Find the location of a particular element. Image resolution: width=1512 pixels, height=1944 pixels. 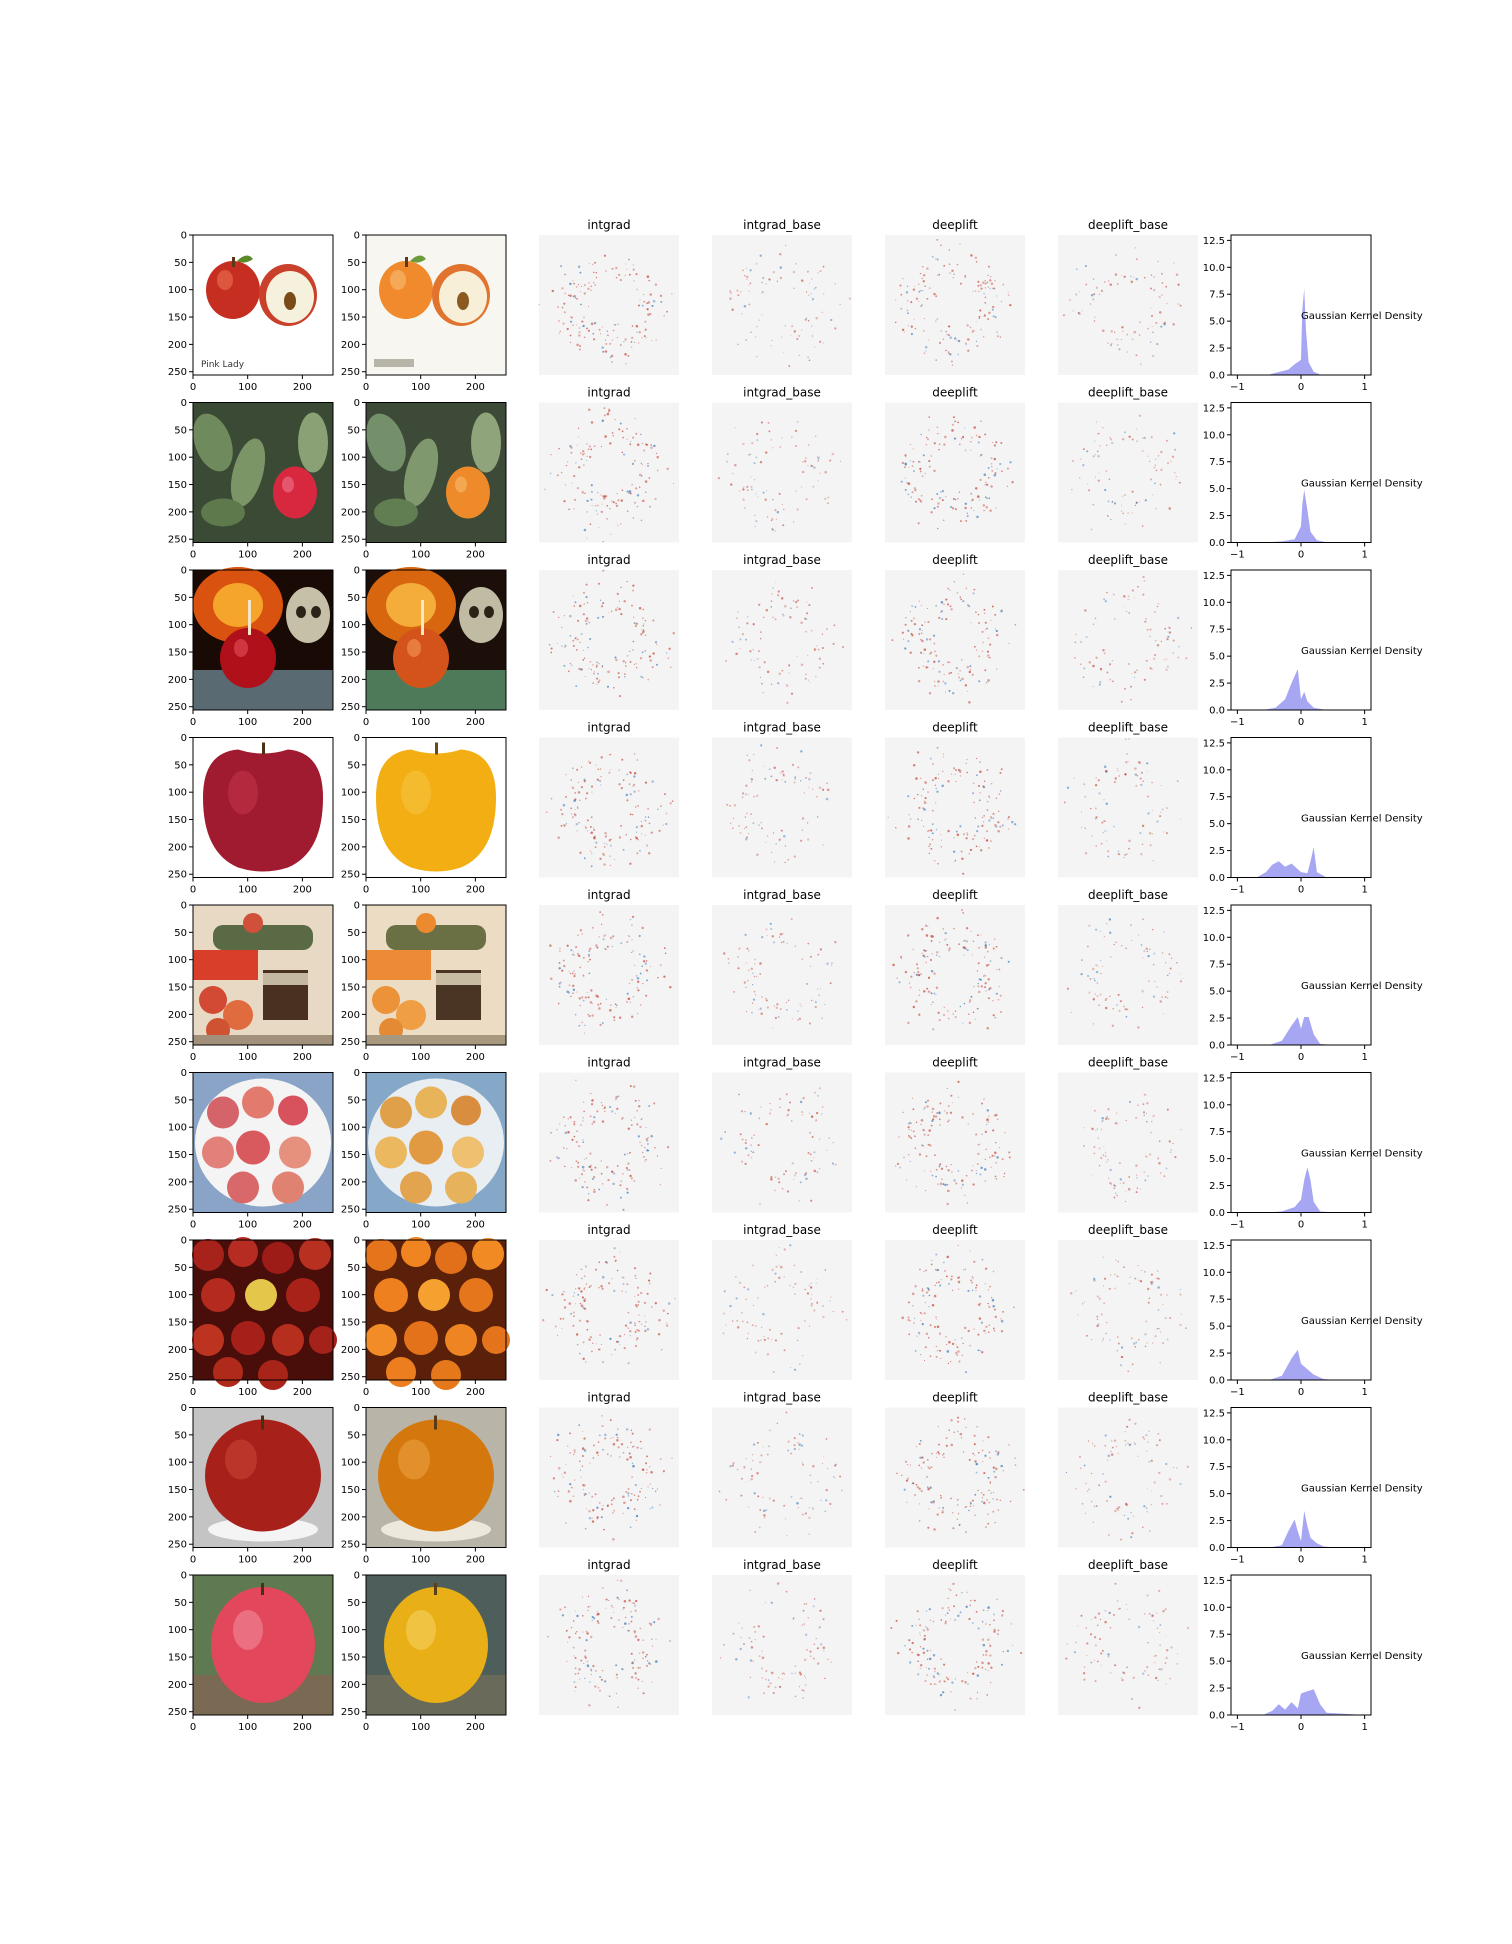

transformed-ytick-label: 50 is located at coordinates (353, 430).